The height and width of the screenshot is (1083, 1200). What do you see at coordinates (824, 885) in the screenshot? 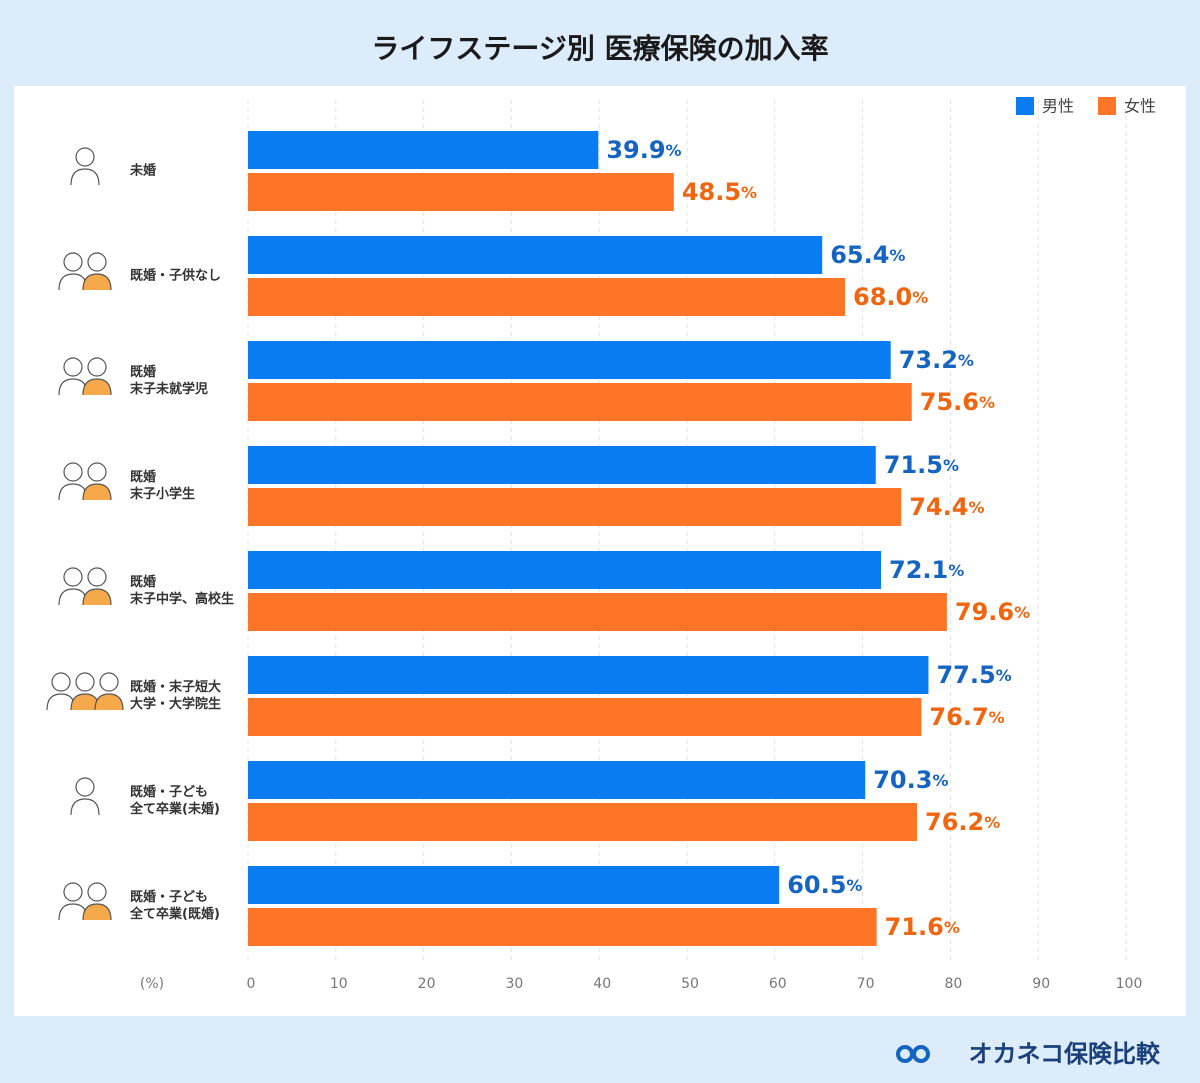
I see `value-label: 60.5%` at bounding box center [824, 885].